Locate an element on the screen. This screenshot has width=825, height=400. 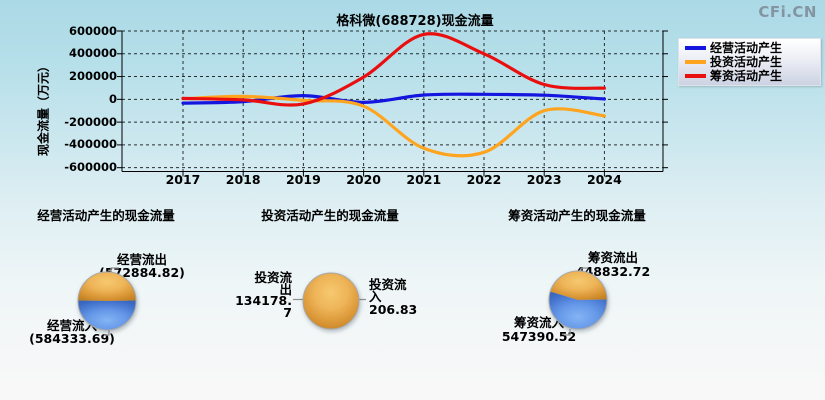
pie-label-line: 筹资流入 is located at coordinates (538, 322).